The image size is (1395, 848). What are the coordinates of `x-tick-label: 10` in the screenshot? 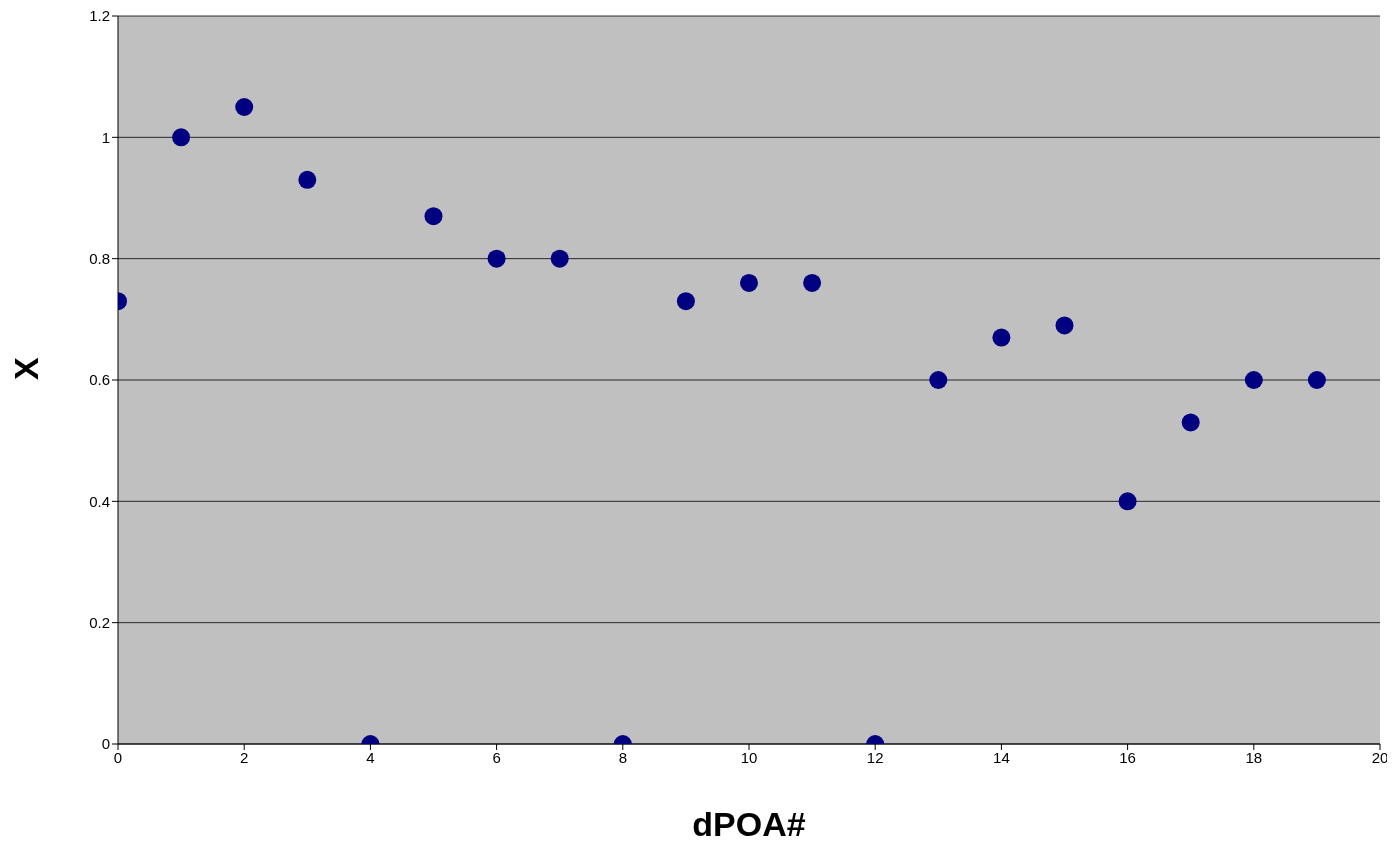 It's located at (749, 757).